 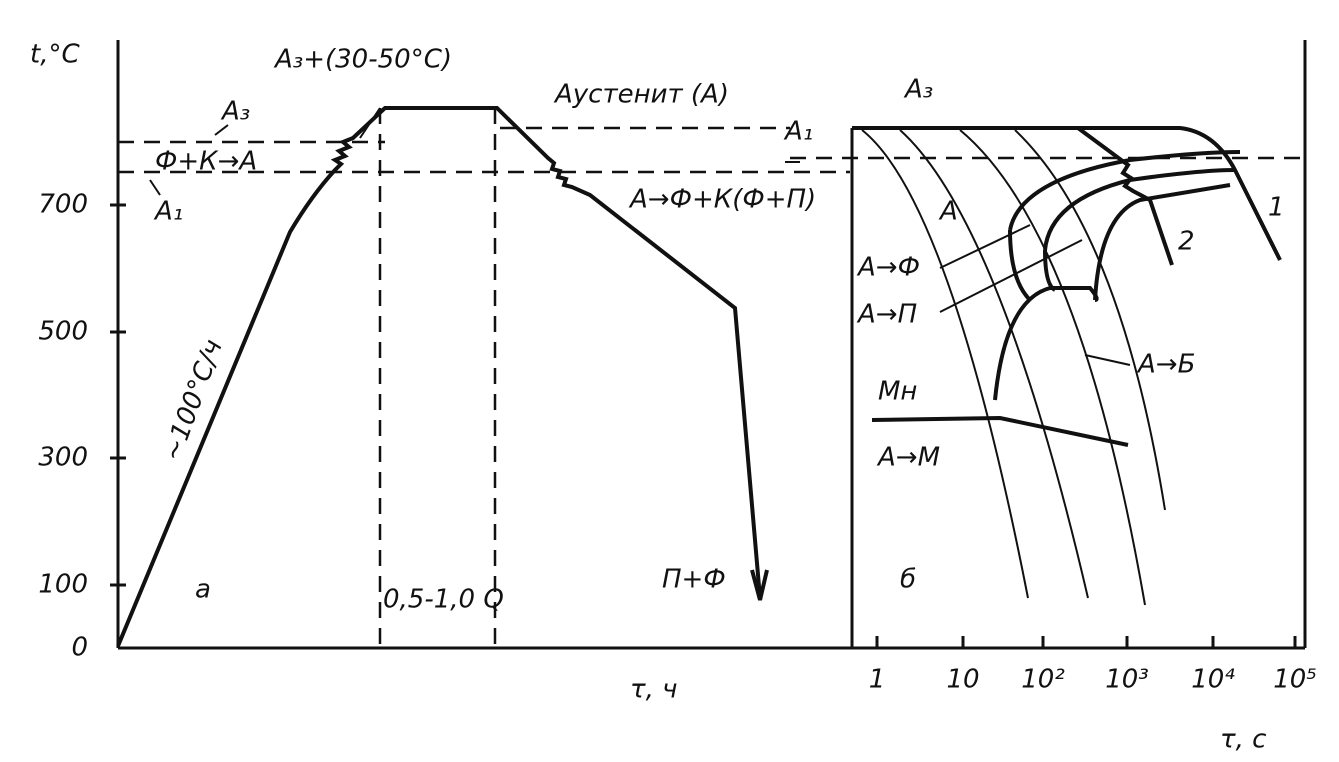 I want to click on y-tick-label: 500, so click(x=63, y=332).